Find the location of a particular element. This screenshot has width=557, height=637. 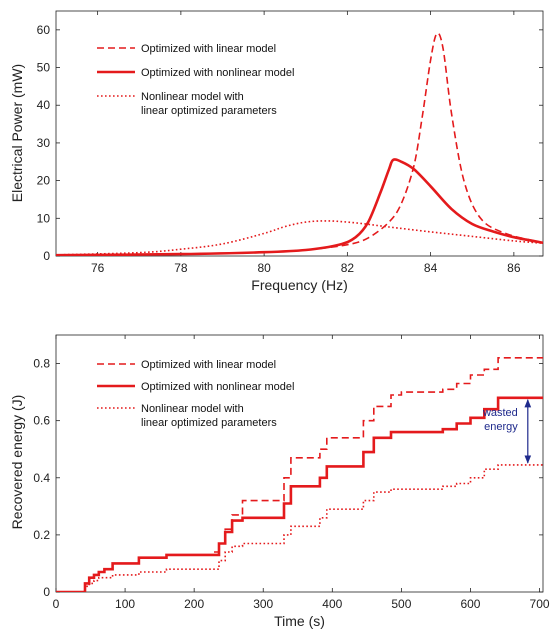

x-tick-label: 400 is located at coordinates (332, 604).